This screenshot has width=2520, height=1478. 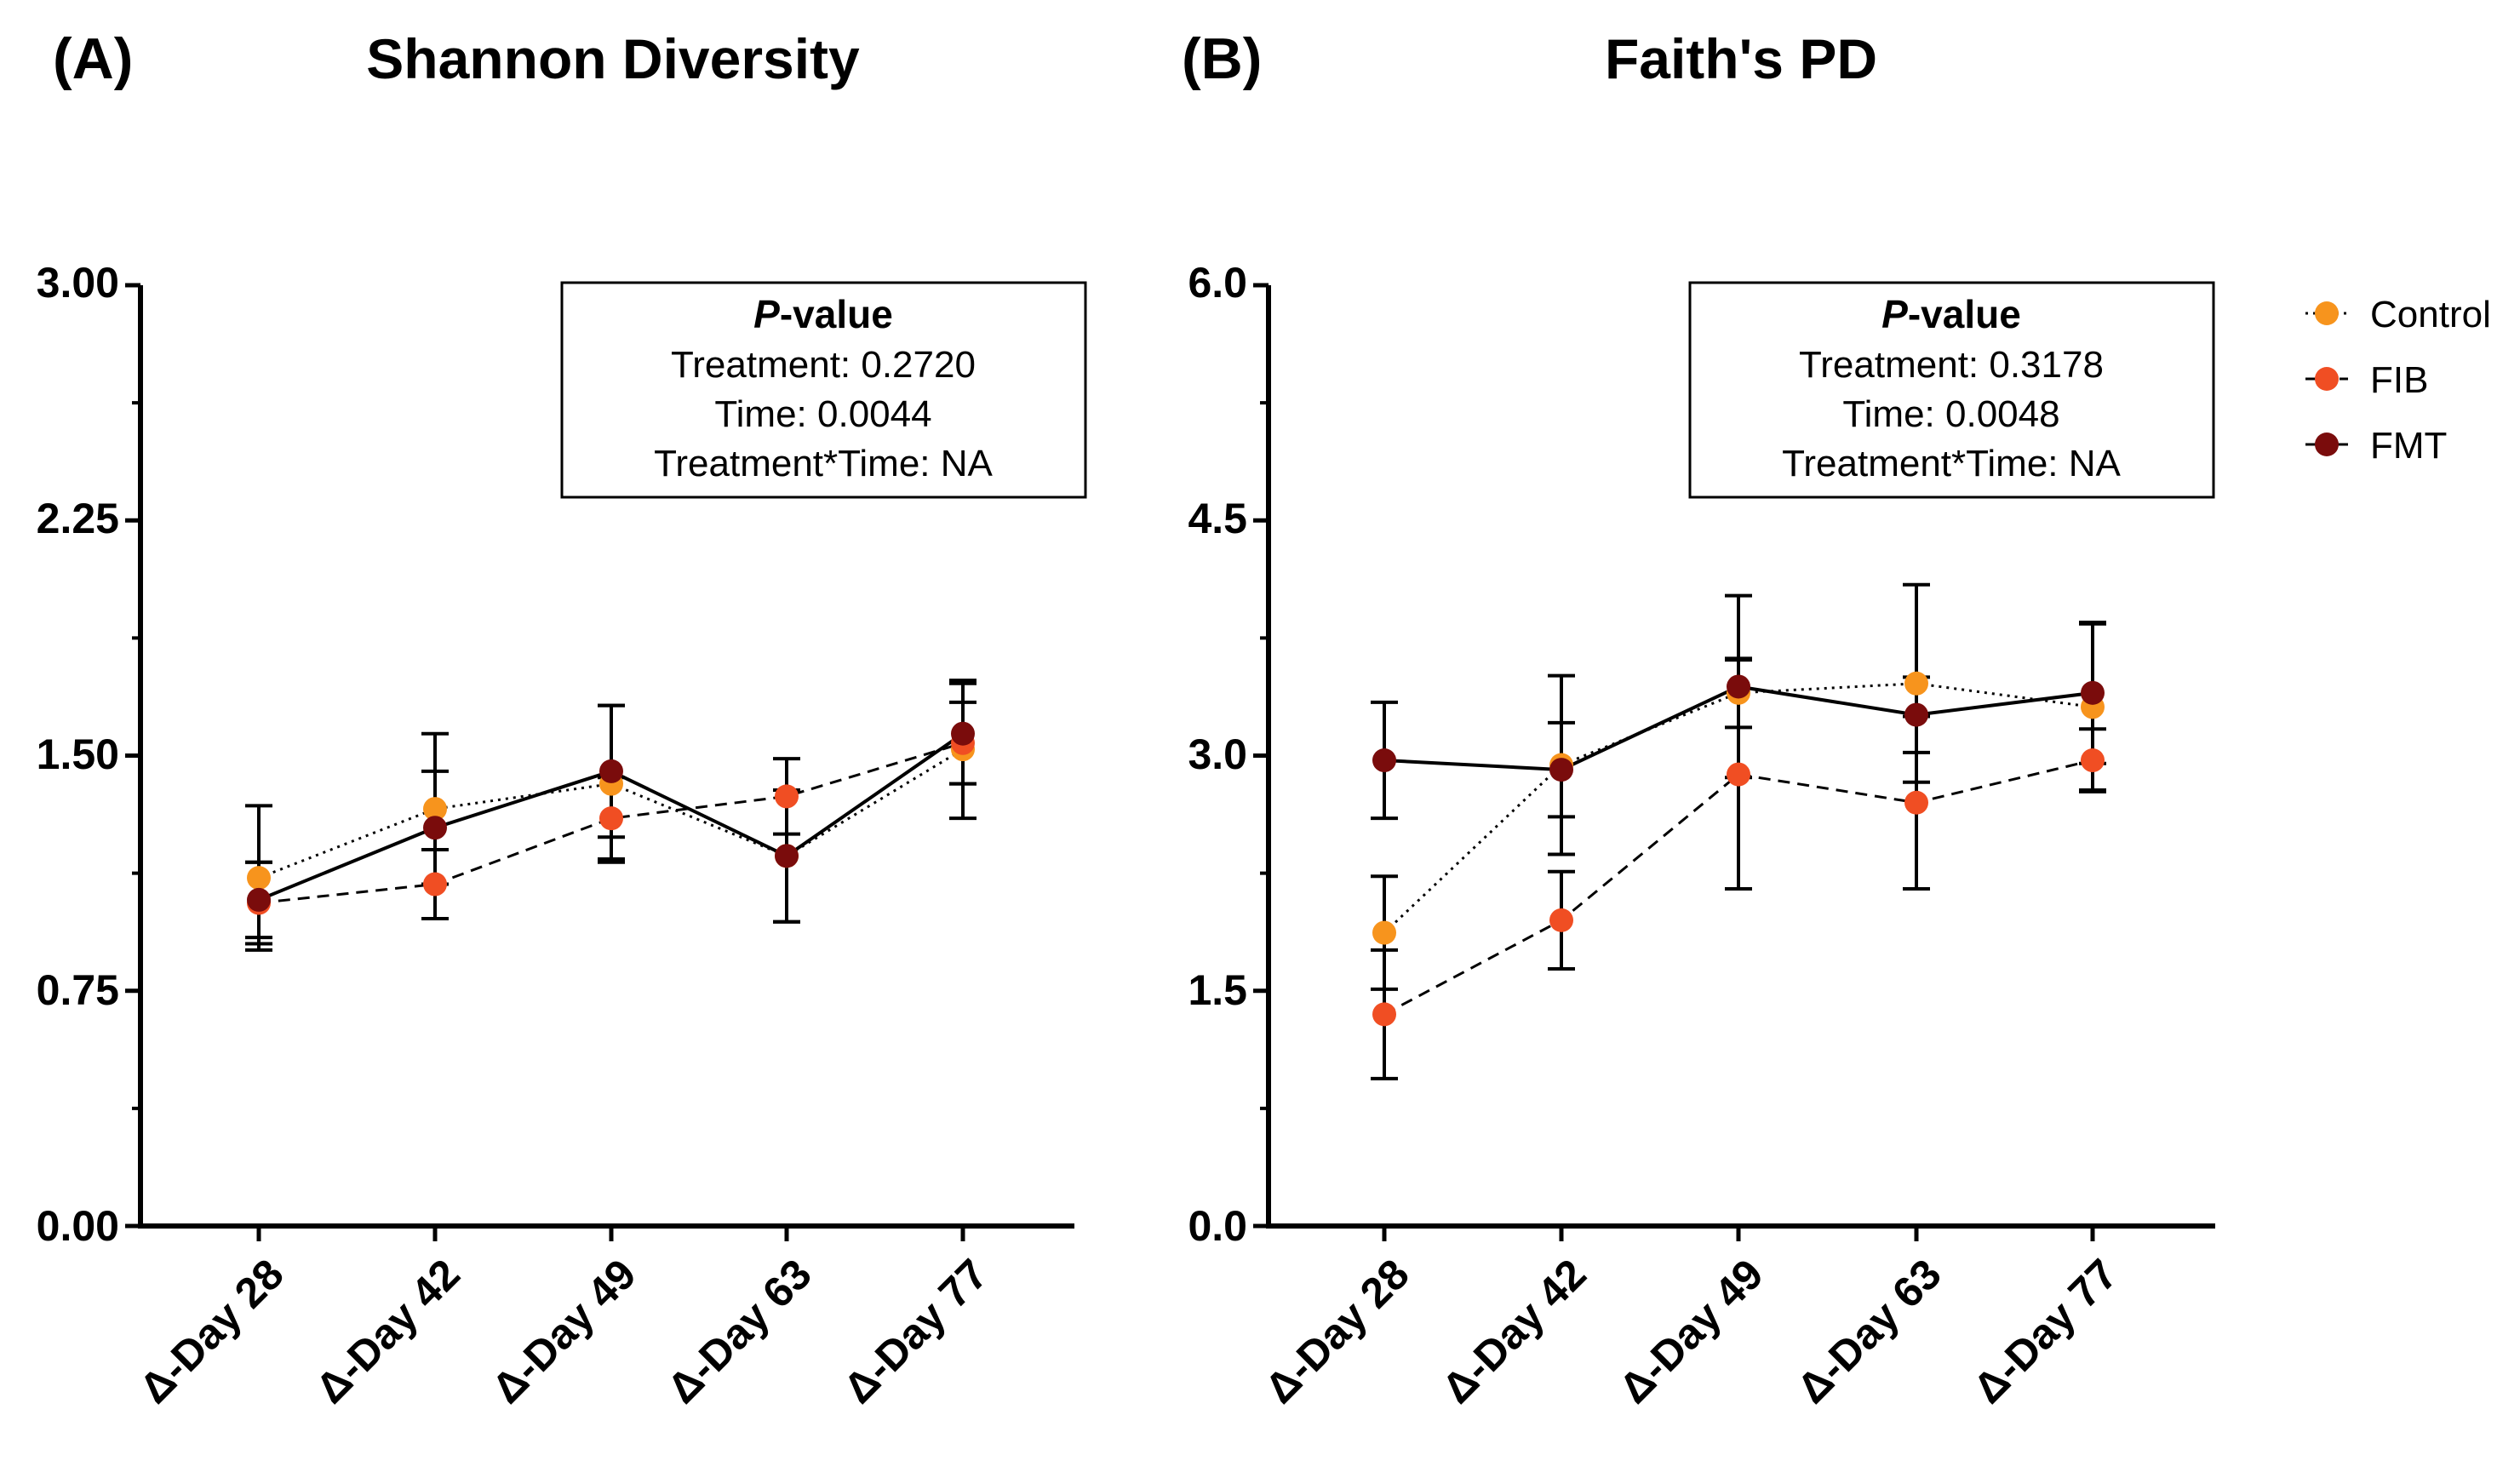 What do you see at coordinates (1950, 414) in the screenshot?
I see `panel-b-stats-line: Time: 0.0048` at bounding box center [1950, 414].